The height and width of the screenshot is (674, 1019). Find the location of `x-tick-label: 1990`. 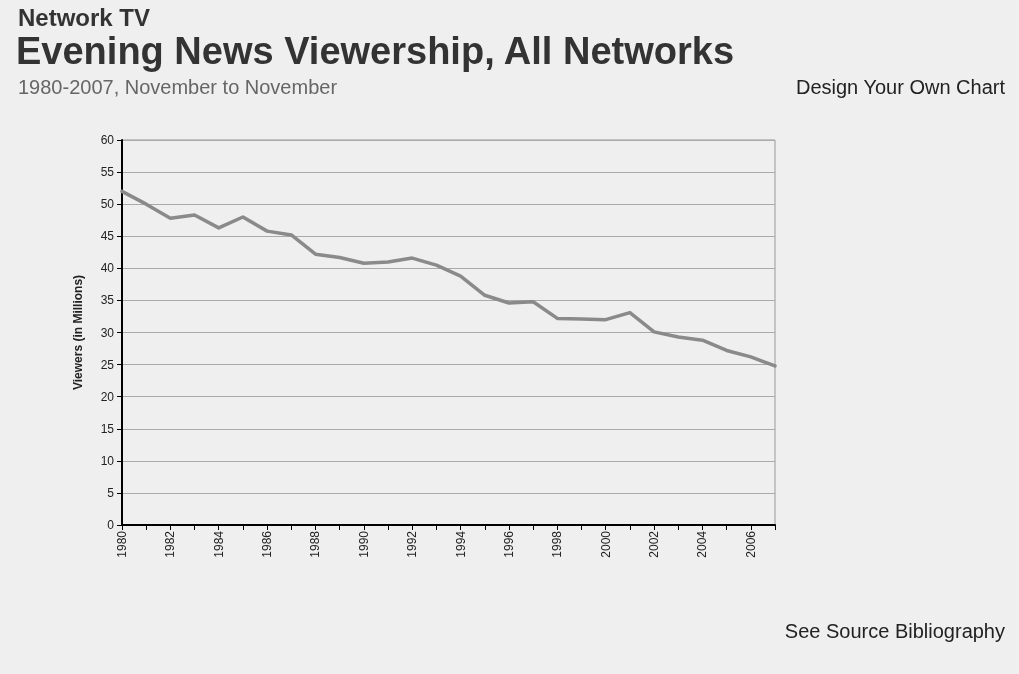

x-tick-label: 1990 is located at coordinates (363, 544).